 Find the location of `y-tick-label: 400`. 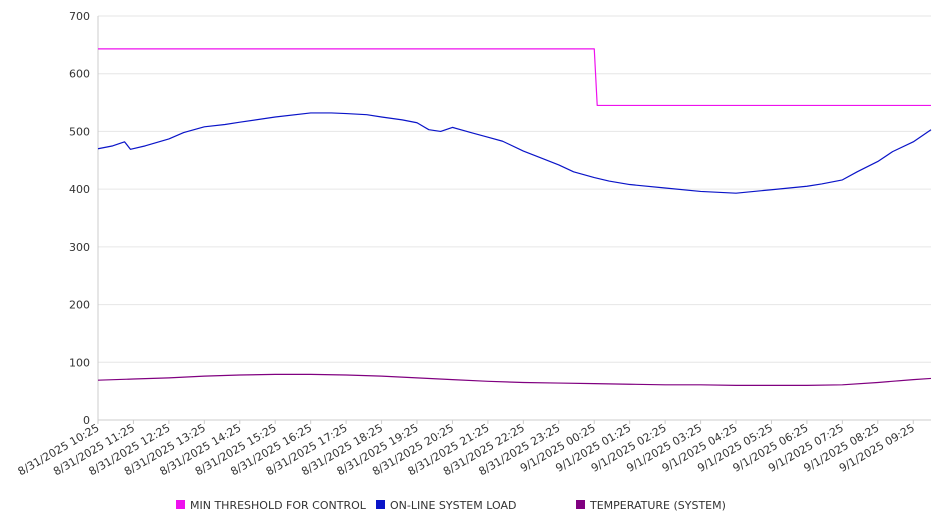

y-tick-label: 400 is located at coordinates (79, 189).